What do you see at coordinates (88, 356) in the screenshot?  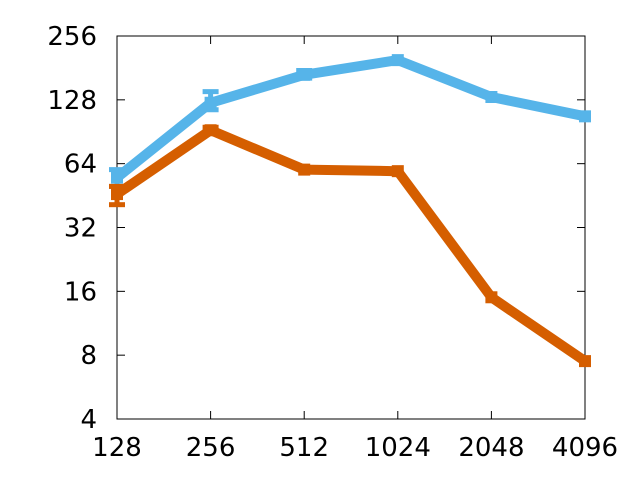 I see `y-tick-label: 8` at bounding box center [88, 356].